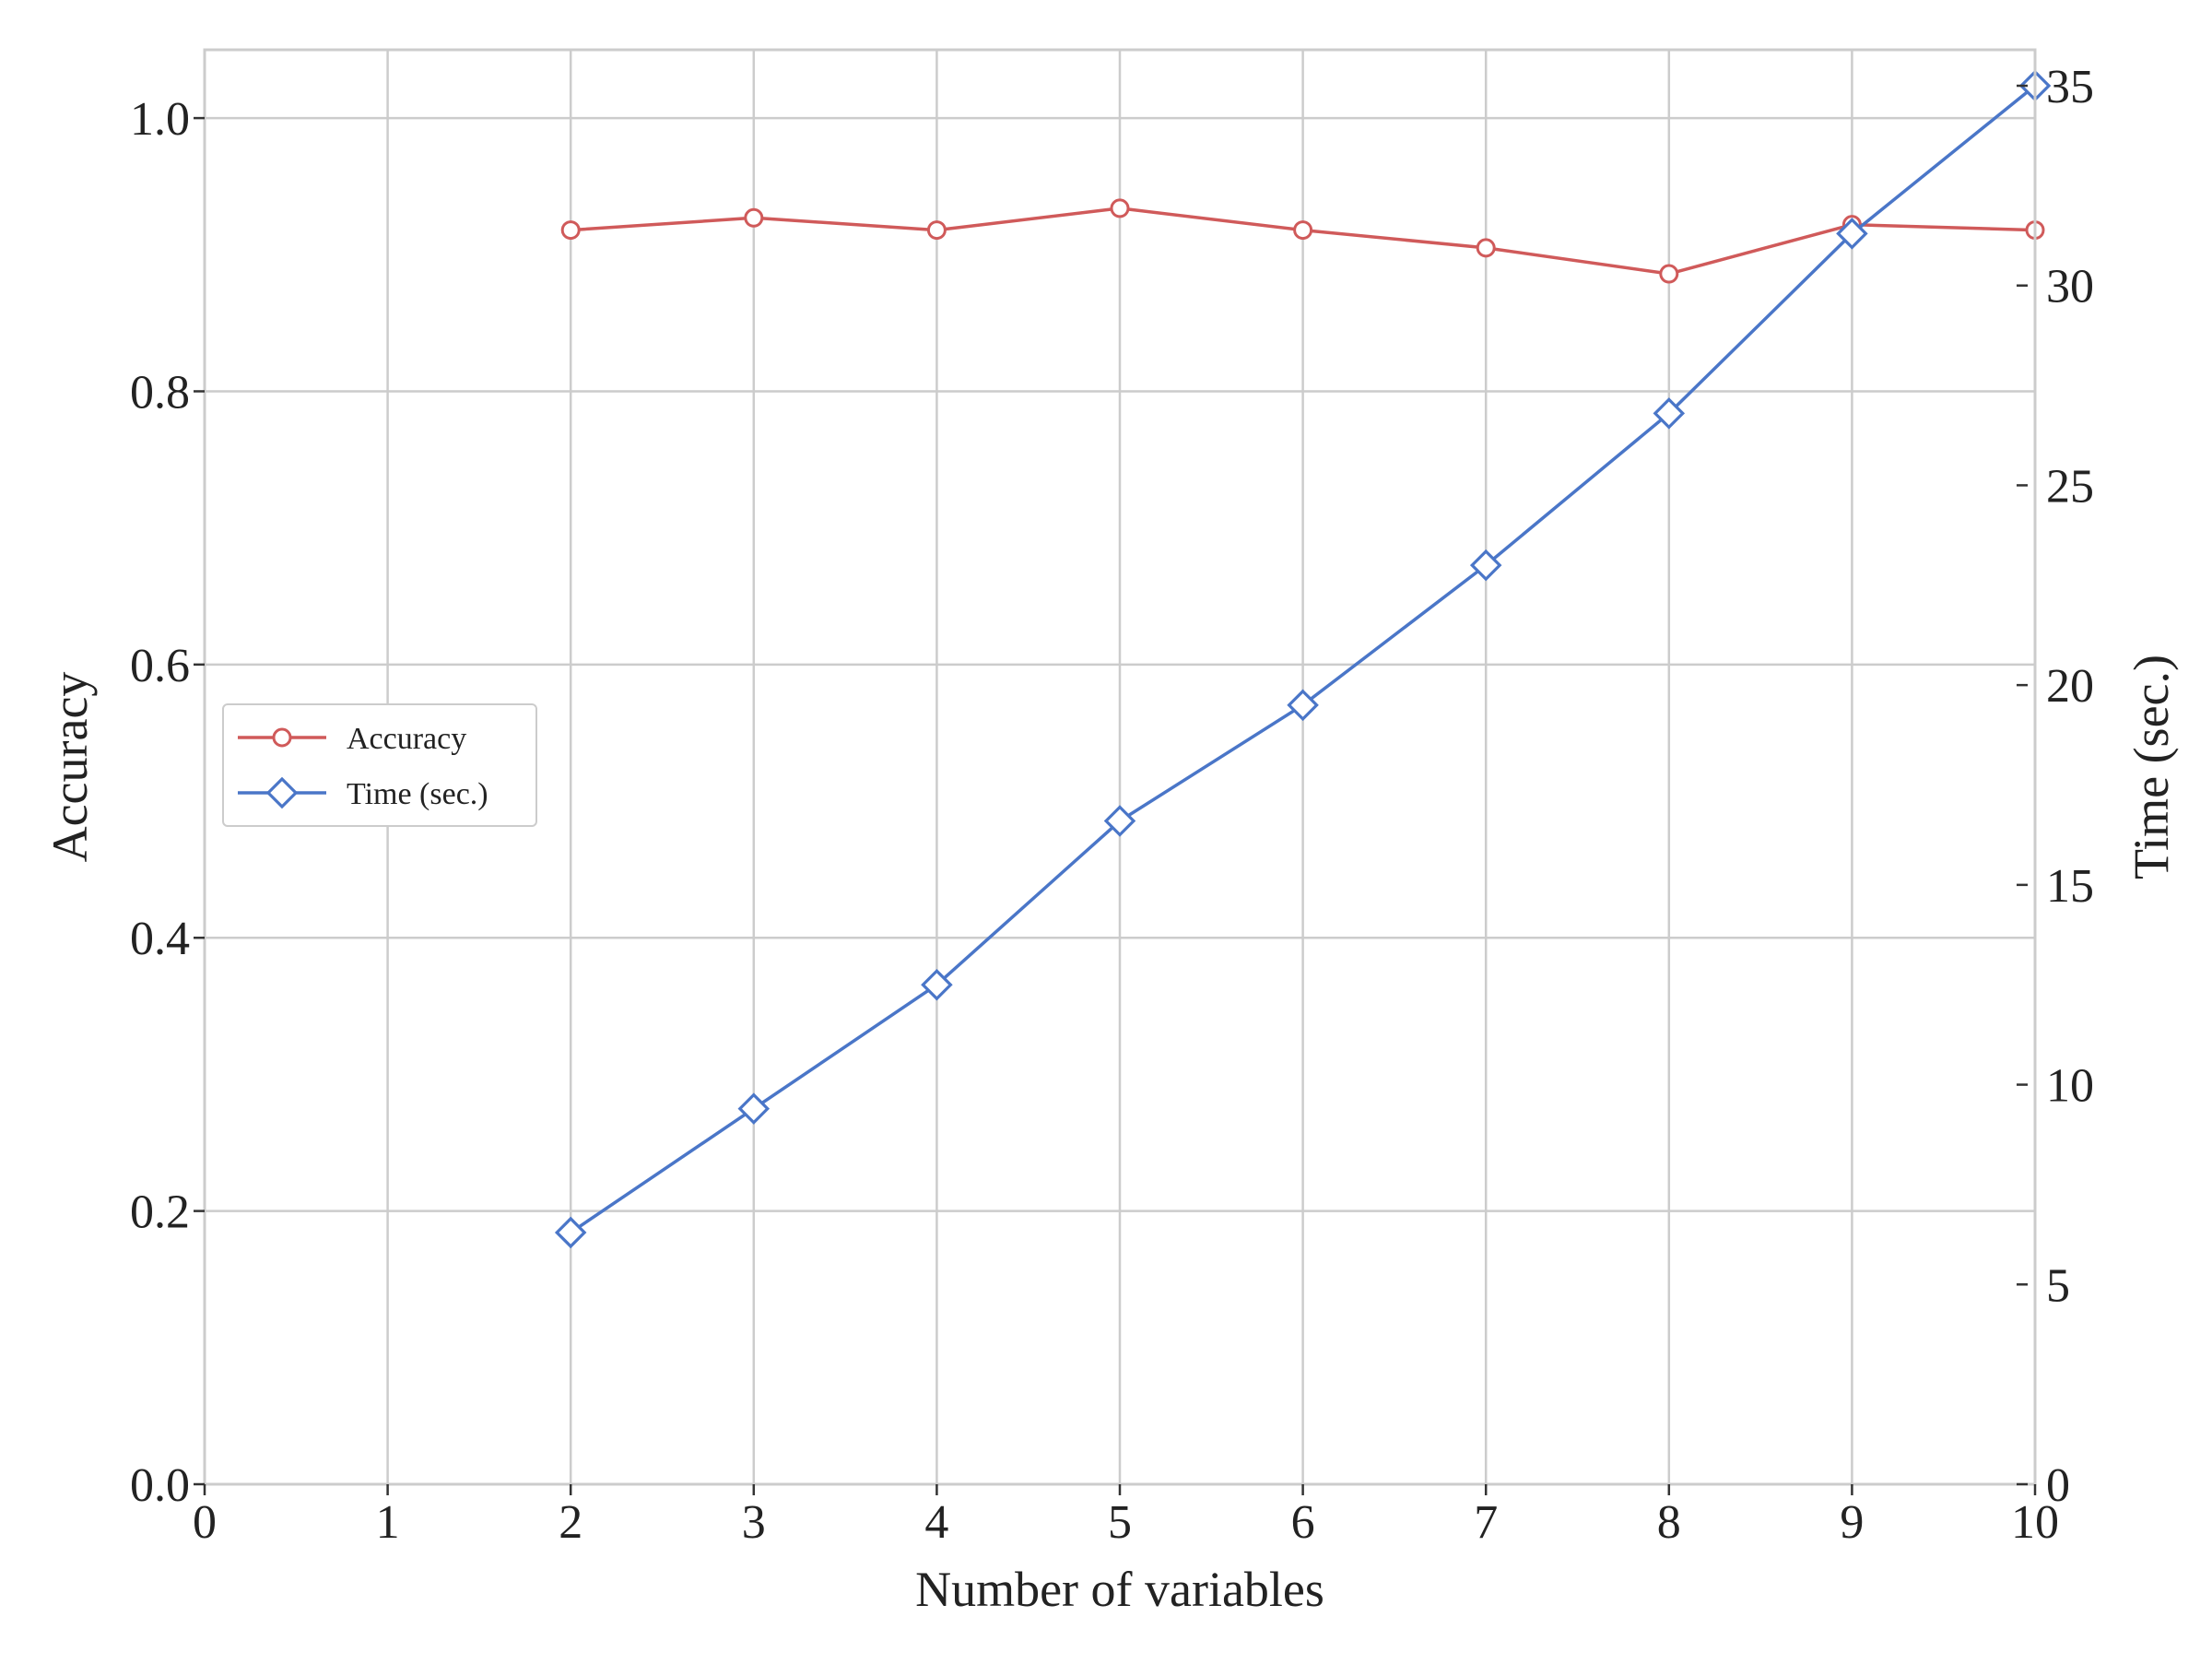 The image size is (2212, 1664). Describe the element at coordinates (1303, 1522) in the screenshot. I see `x-tick-label: 6` at that location.